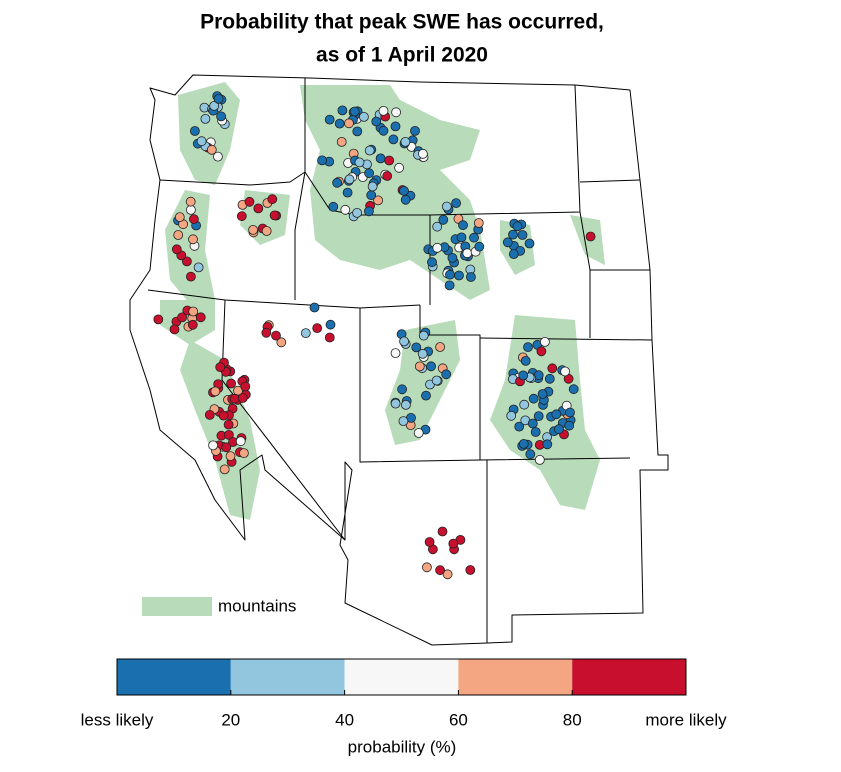  What do you see at coordinates (572, 719) in the screenshot?
I see `colorbar-tick-label: 80` at bounding box center [572, 719].